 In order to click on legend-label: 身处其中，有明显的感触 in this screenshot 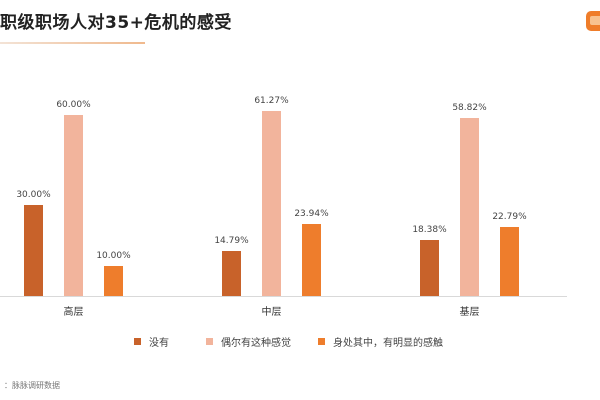, I will do `click(388, 343)`.